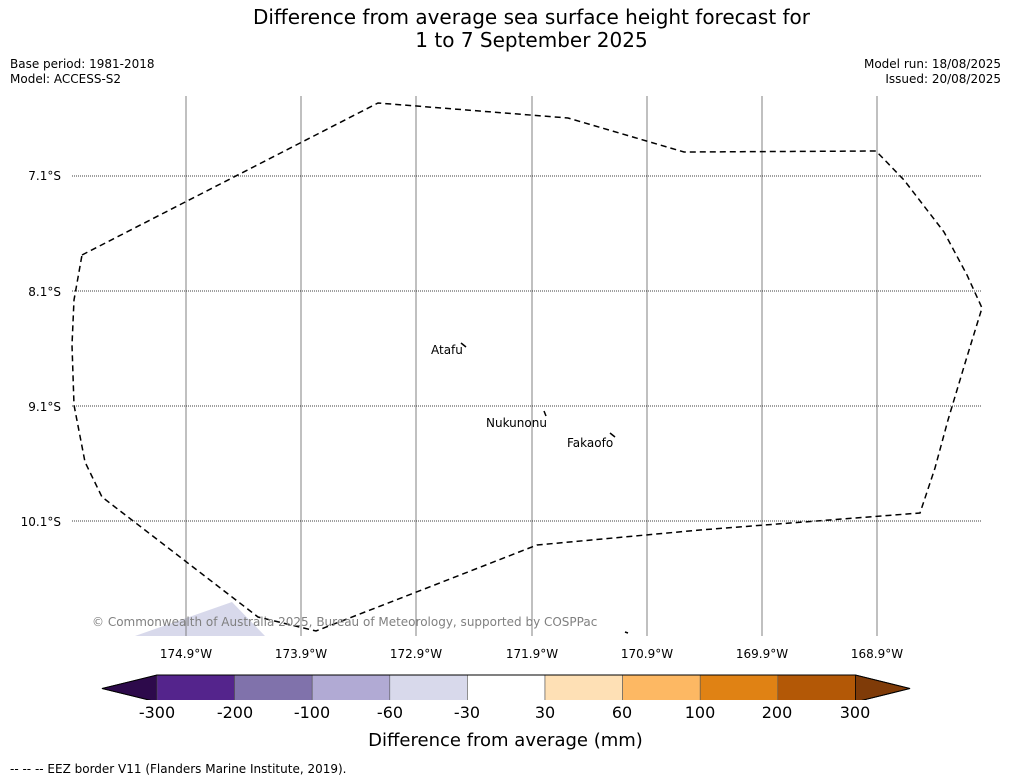  I want to click on colorbar-tick-label: 100, so click(700, 712).